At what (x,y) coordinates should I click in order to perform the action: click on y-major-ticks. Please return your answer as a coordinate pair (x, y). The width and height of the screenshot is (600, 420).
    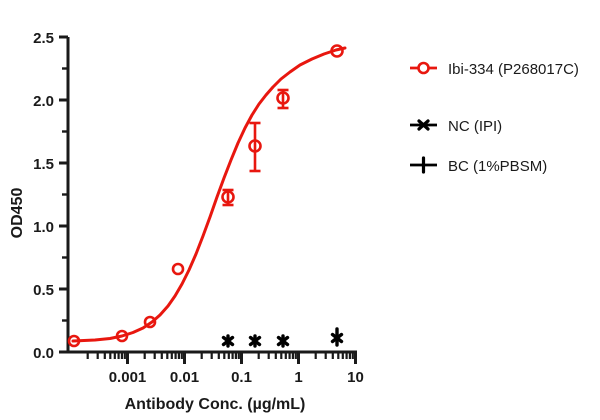
    Looking at the image, I should click on (63, 194).